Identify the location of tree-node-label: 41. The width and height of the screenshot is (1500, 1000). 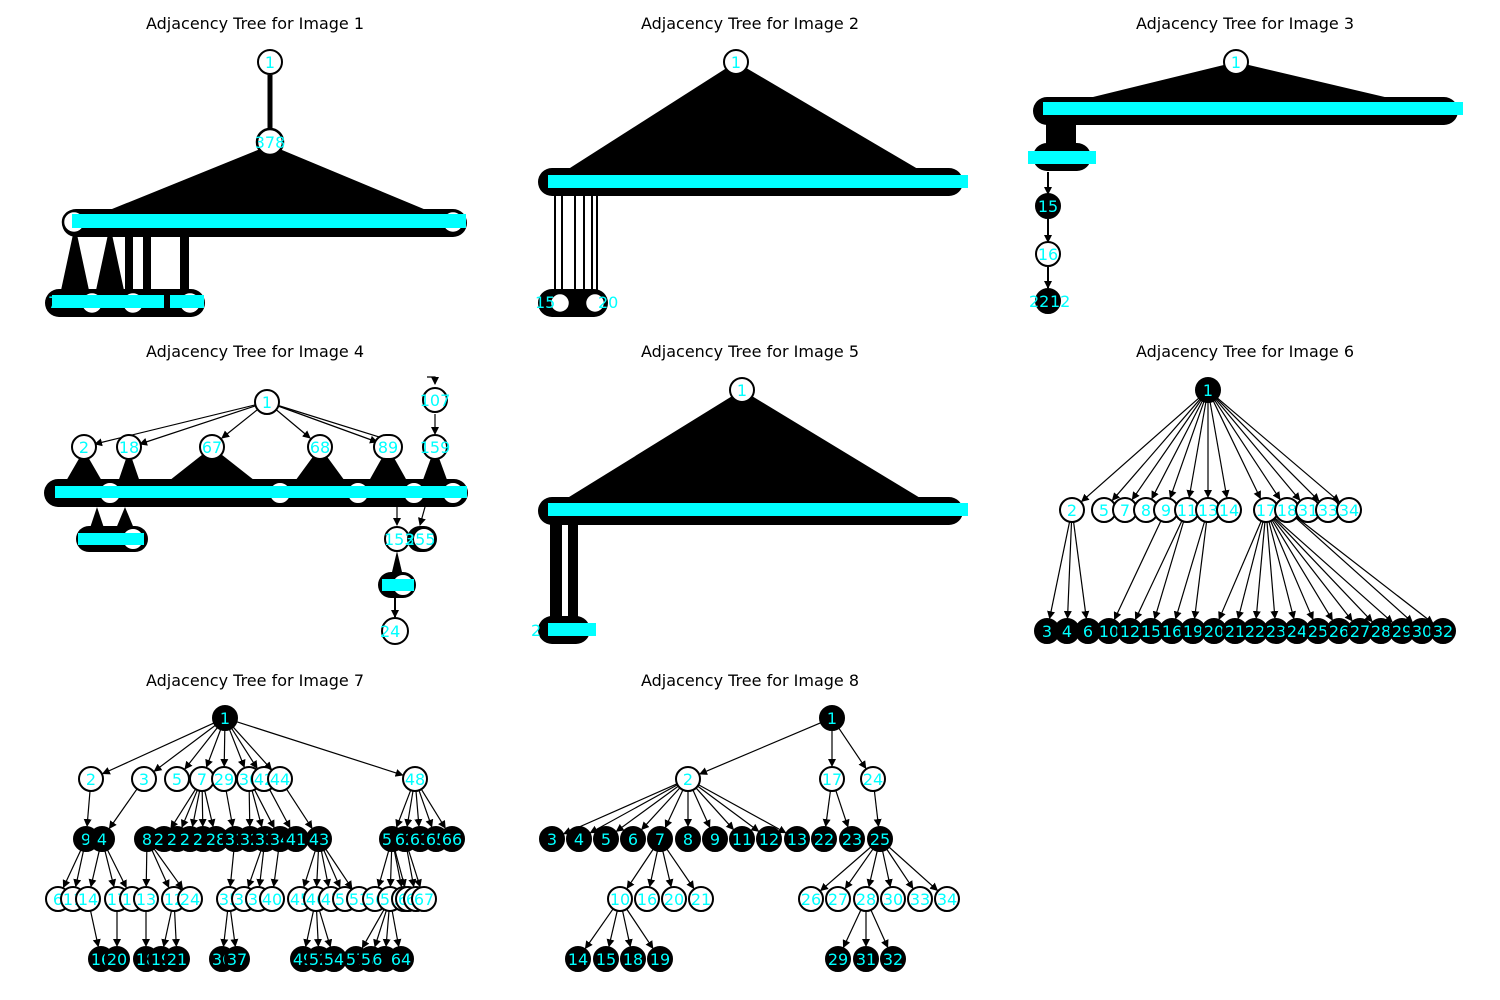
(296, 839).